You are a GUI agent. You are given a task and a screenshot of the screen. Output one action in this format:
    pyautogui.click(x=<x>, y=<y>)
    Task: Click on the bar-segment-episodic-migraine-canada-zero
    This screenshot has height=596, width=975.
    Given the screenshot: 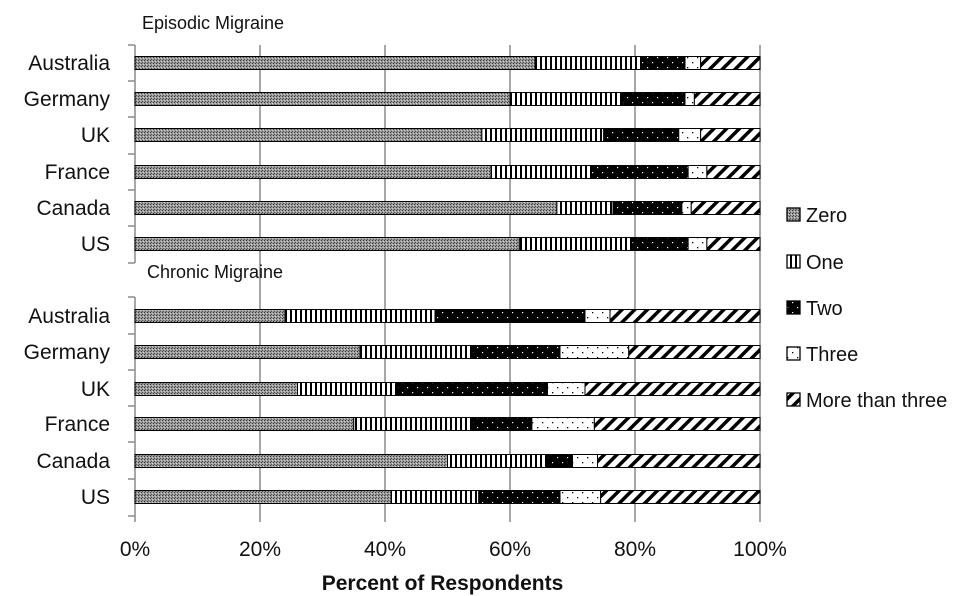 What is the action you would take?
    pyautogui.click(x=346, y=208)
    